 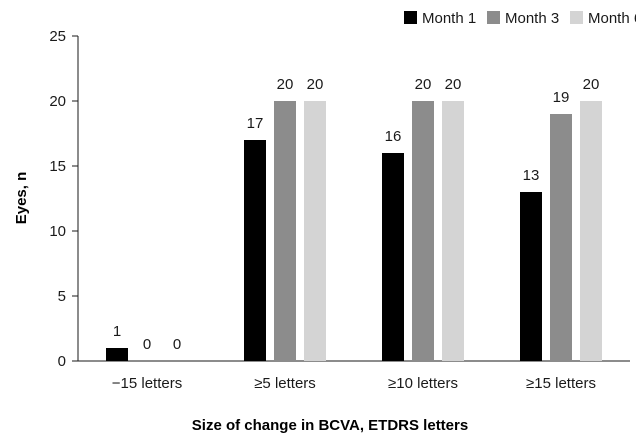 What do you see at coordinates (62, 361) in the screenshot?
I see `y-tick-label: 0` at bounding box center [62, 361].